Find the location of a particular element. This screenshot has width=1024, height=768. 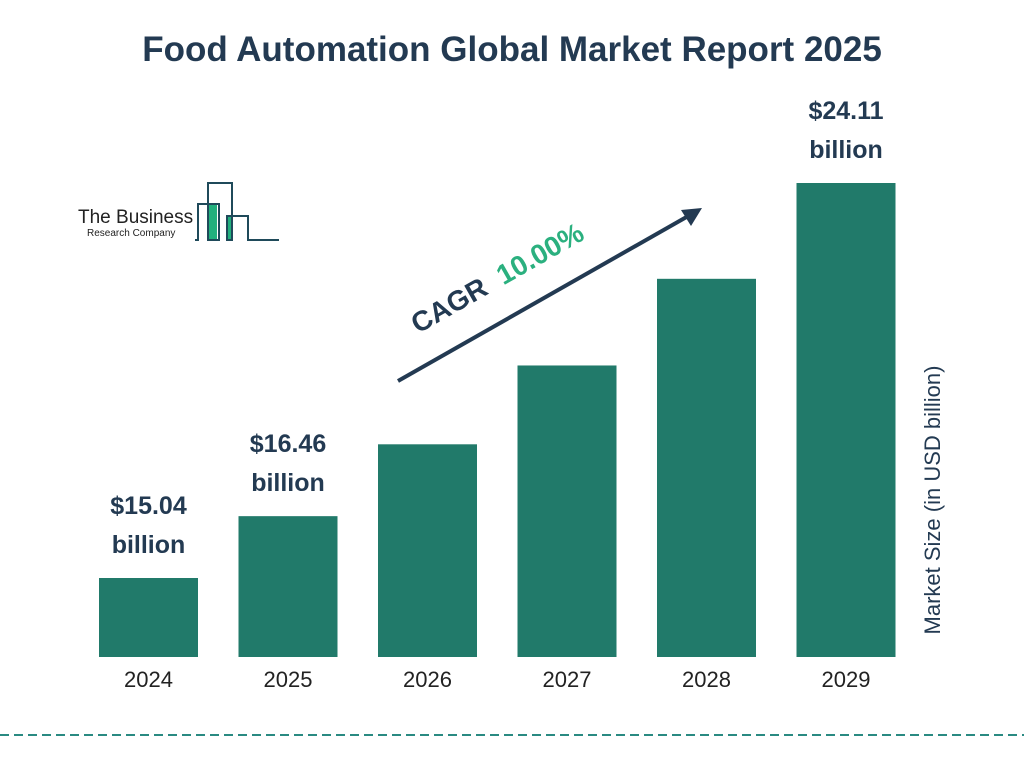

cagr-annotation: CAGR 10.00% is located at coordinates (549, 295).